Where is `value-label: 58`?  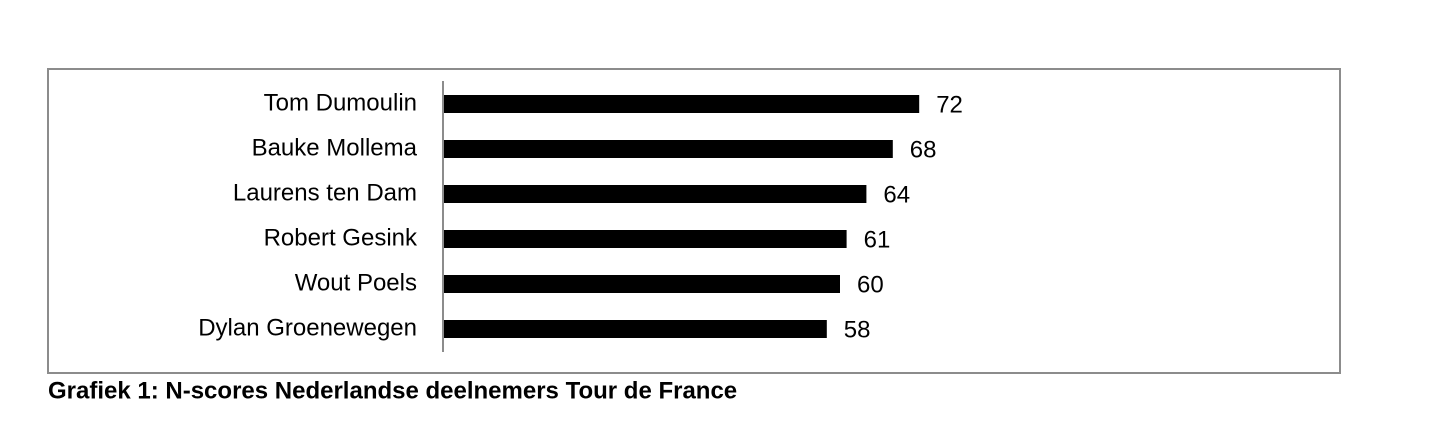 value-label: 58 is located at coordinates (857, 329).